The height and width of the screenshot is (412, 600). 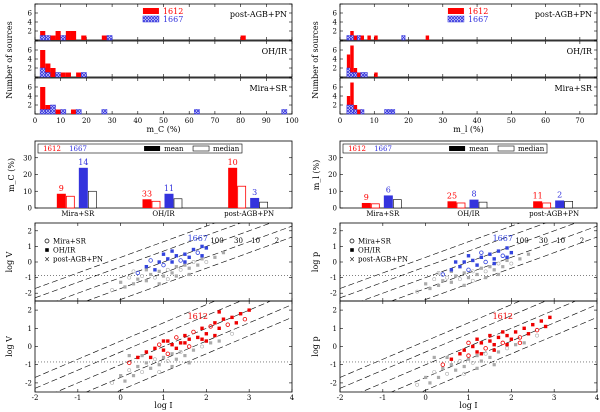 I want to click on x-tick-label: 0, so click(x=425, y=398).